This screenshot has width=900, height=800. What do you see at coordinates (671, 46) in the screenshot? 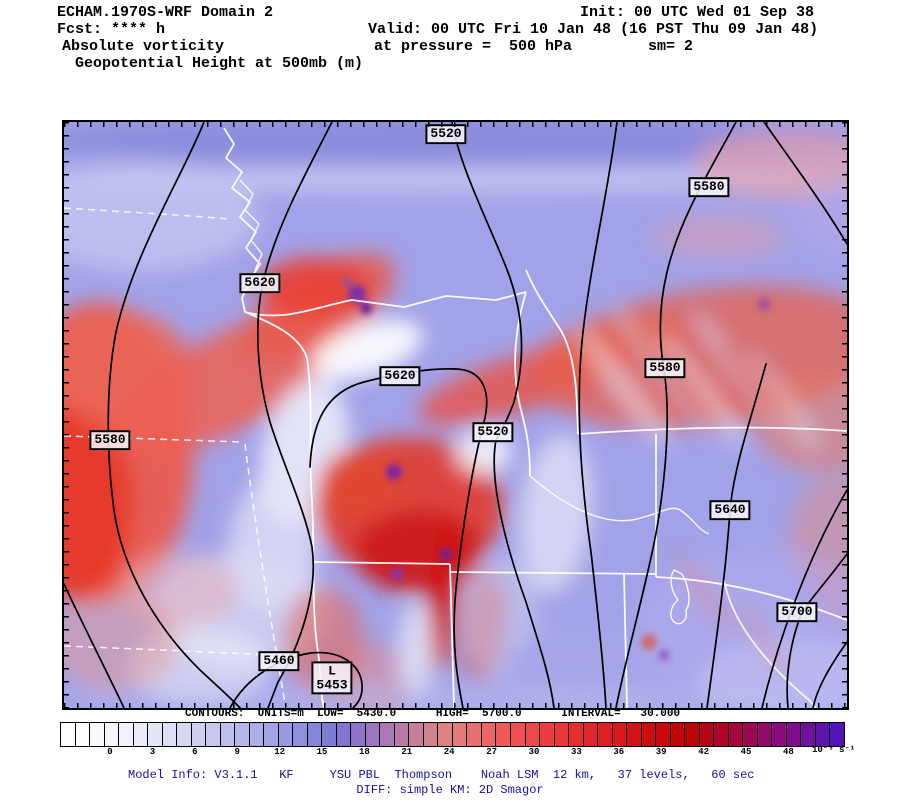
I see `smoothing-label: sm= 2` at bounding box center [671, 46].